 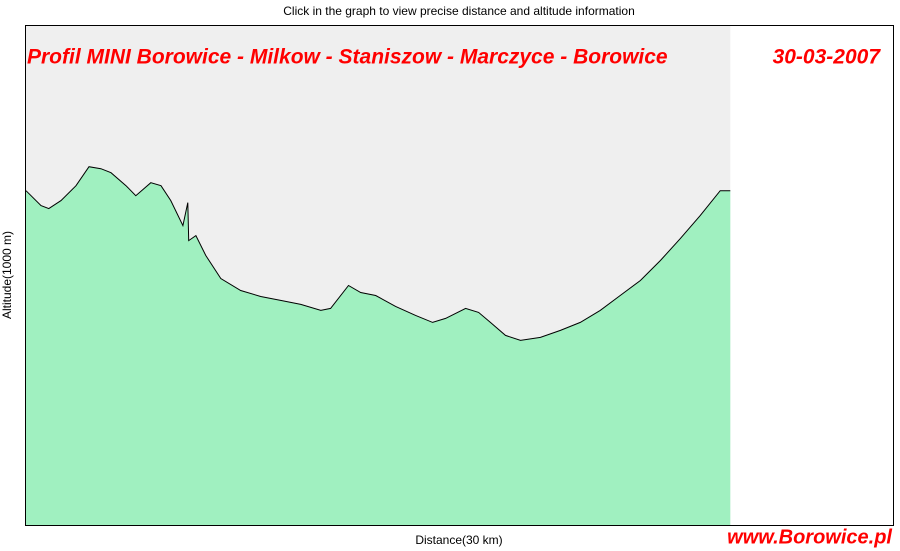 What do you see at coordinates (7, 275) in the screenshot?
I see `y-axis-label: Altitude(1000 m)` at bounding box center [7, 275].